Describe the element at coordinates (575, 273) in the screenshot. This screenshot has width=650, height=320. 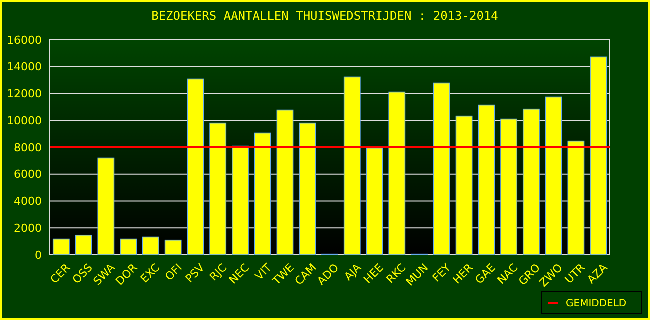
I see `x-tick-label: UTR` at that location.